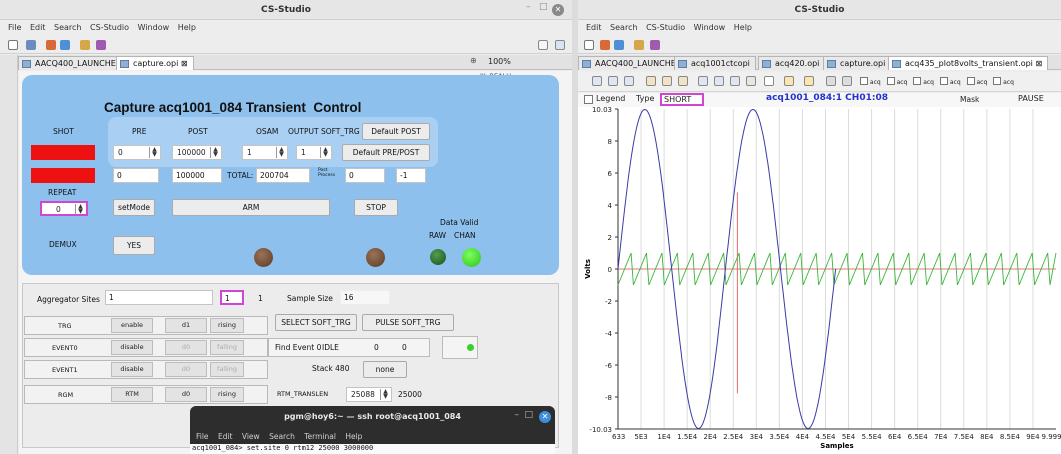  What do you see at coordinates (232, 297) in the screenshot?
I see `aggregator-box: 1` at bounding box center [232, 297].